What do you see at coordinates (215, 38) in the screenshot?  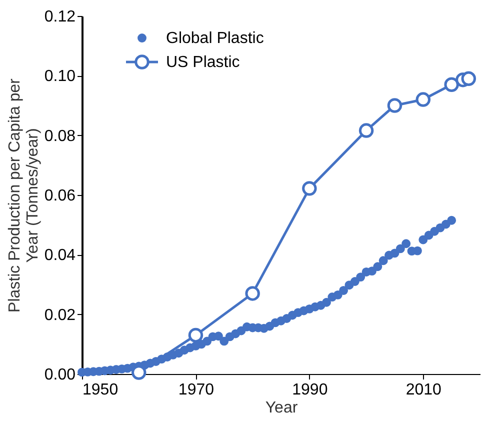 I see `legend-label: Global Plastic` at bounding box center [215, 38].